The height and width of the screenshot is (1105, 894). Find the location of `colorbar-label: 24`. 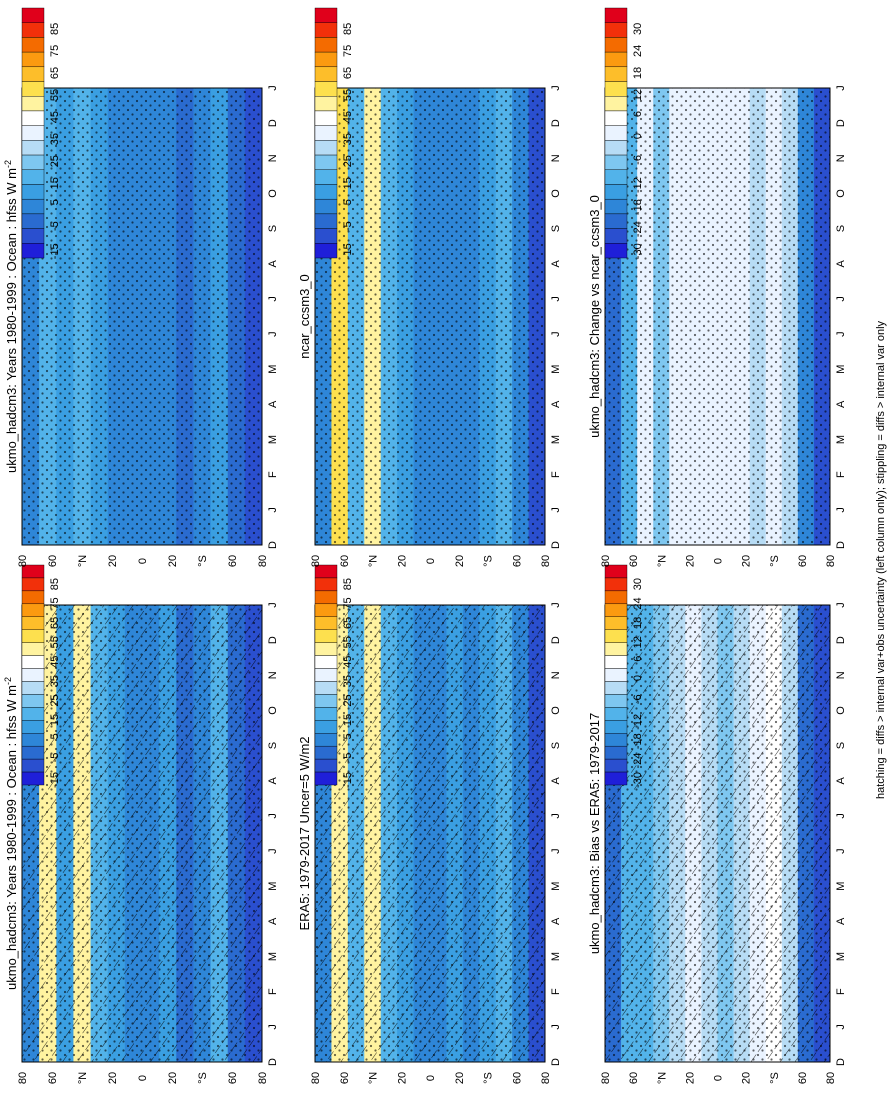

colorbar-label: 24 is located at coordinates (638, 51).